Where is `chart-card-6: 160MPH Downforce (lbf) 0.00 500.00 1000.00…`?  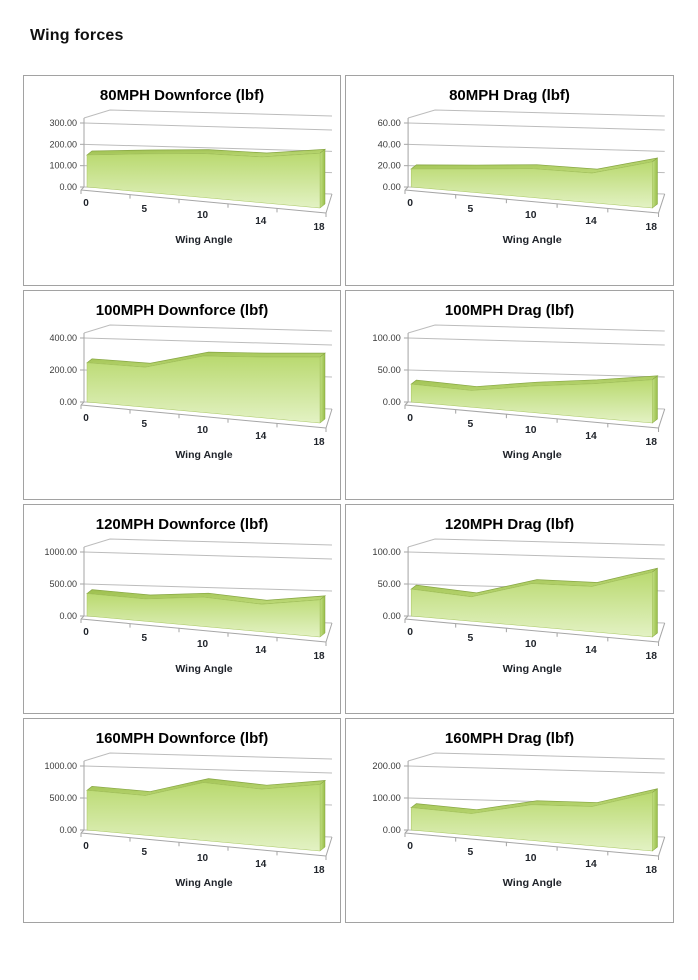 chart-card-6: 160MPH Downforce (lbf) 0.00 500.00 1000.00… is located at coordinates (182, 820).